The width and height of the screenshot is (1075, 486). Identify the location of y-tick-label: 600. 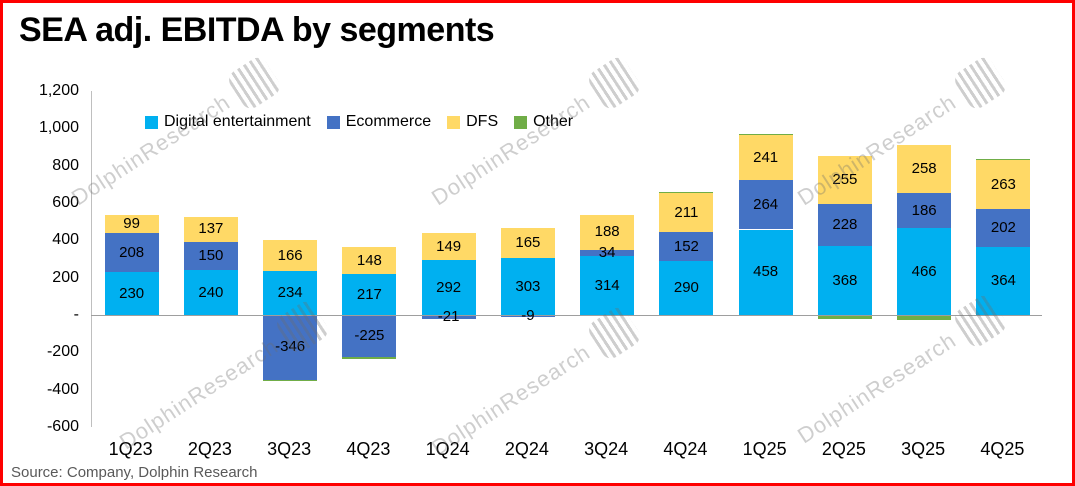
(65, 202).